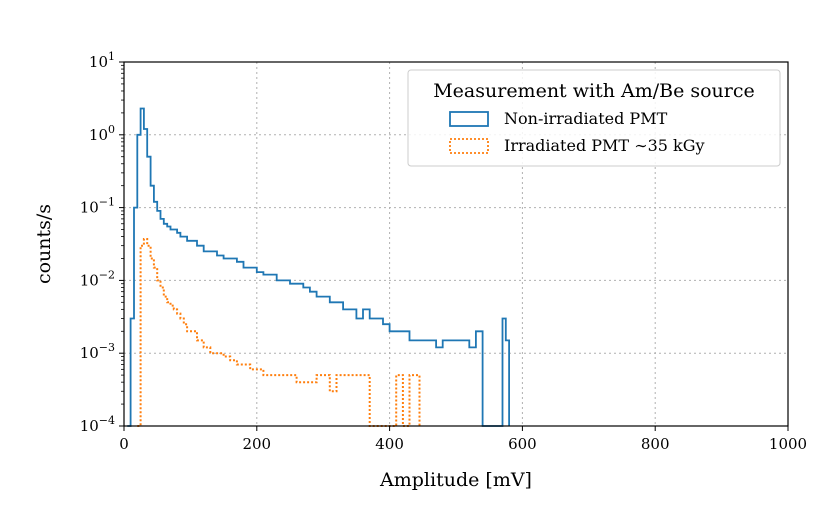  I want to click on y-tick-label: 10⁻⁴, so click(97, 424).